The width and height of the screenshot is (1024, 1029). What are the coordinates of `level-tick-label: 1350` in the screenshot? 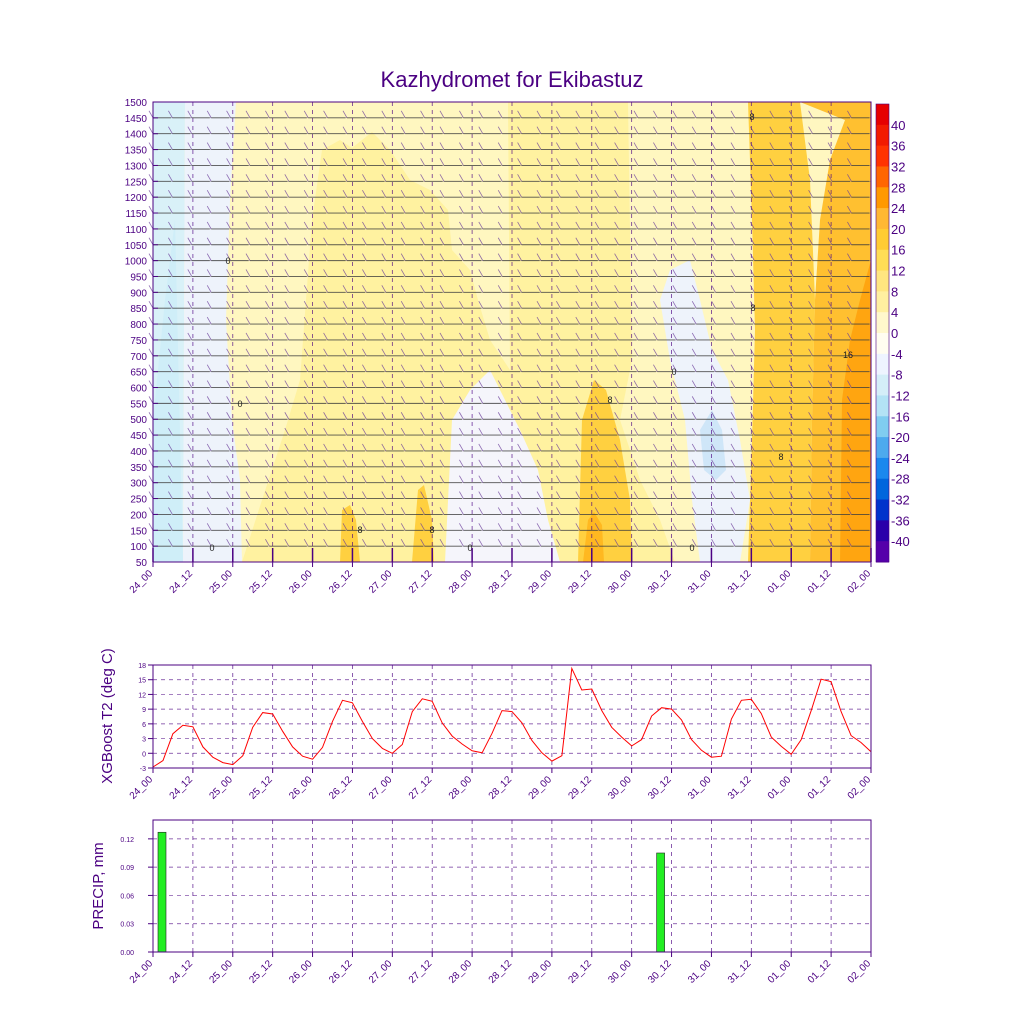 It's located at (136, 151).